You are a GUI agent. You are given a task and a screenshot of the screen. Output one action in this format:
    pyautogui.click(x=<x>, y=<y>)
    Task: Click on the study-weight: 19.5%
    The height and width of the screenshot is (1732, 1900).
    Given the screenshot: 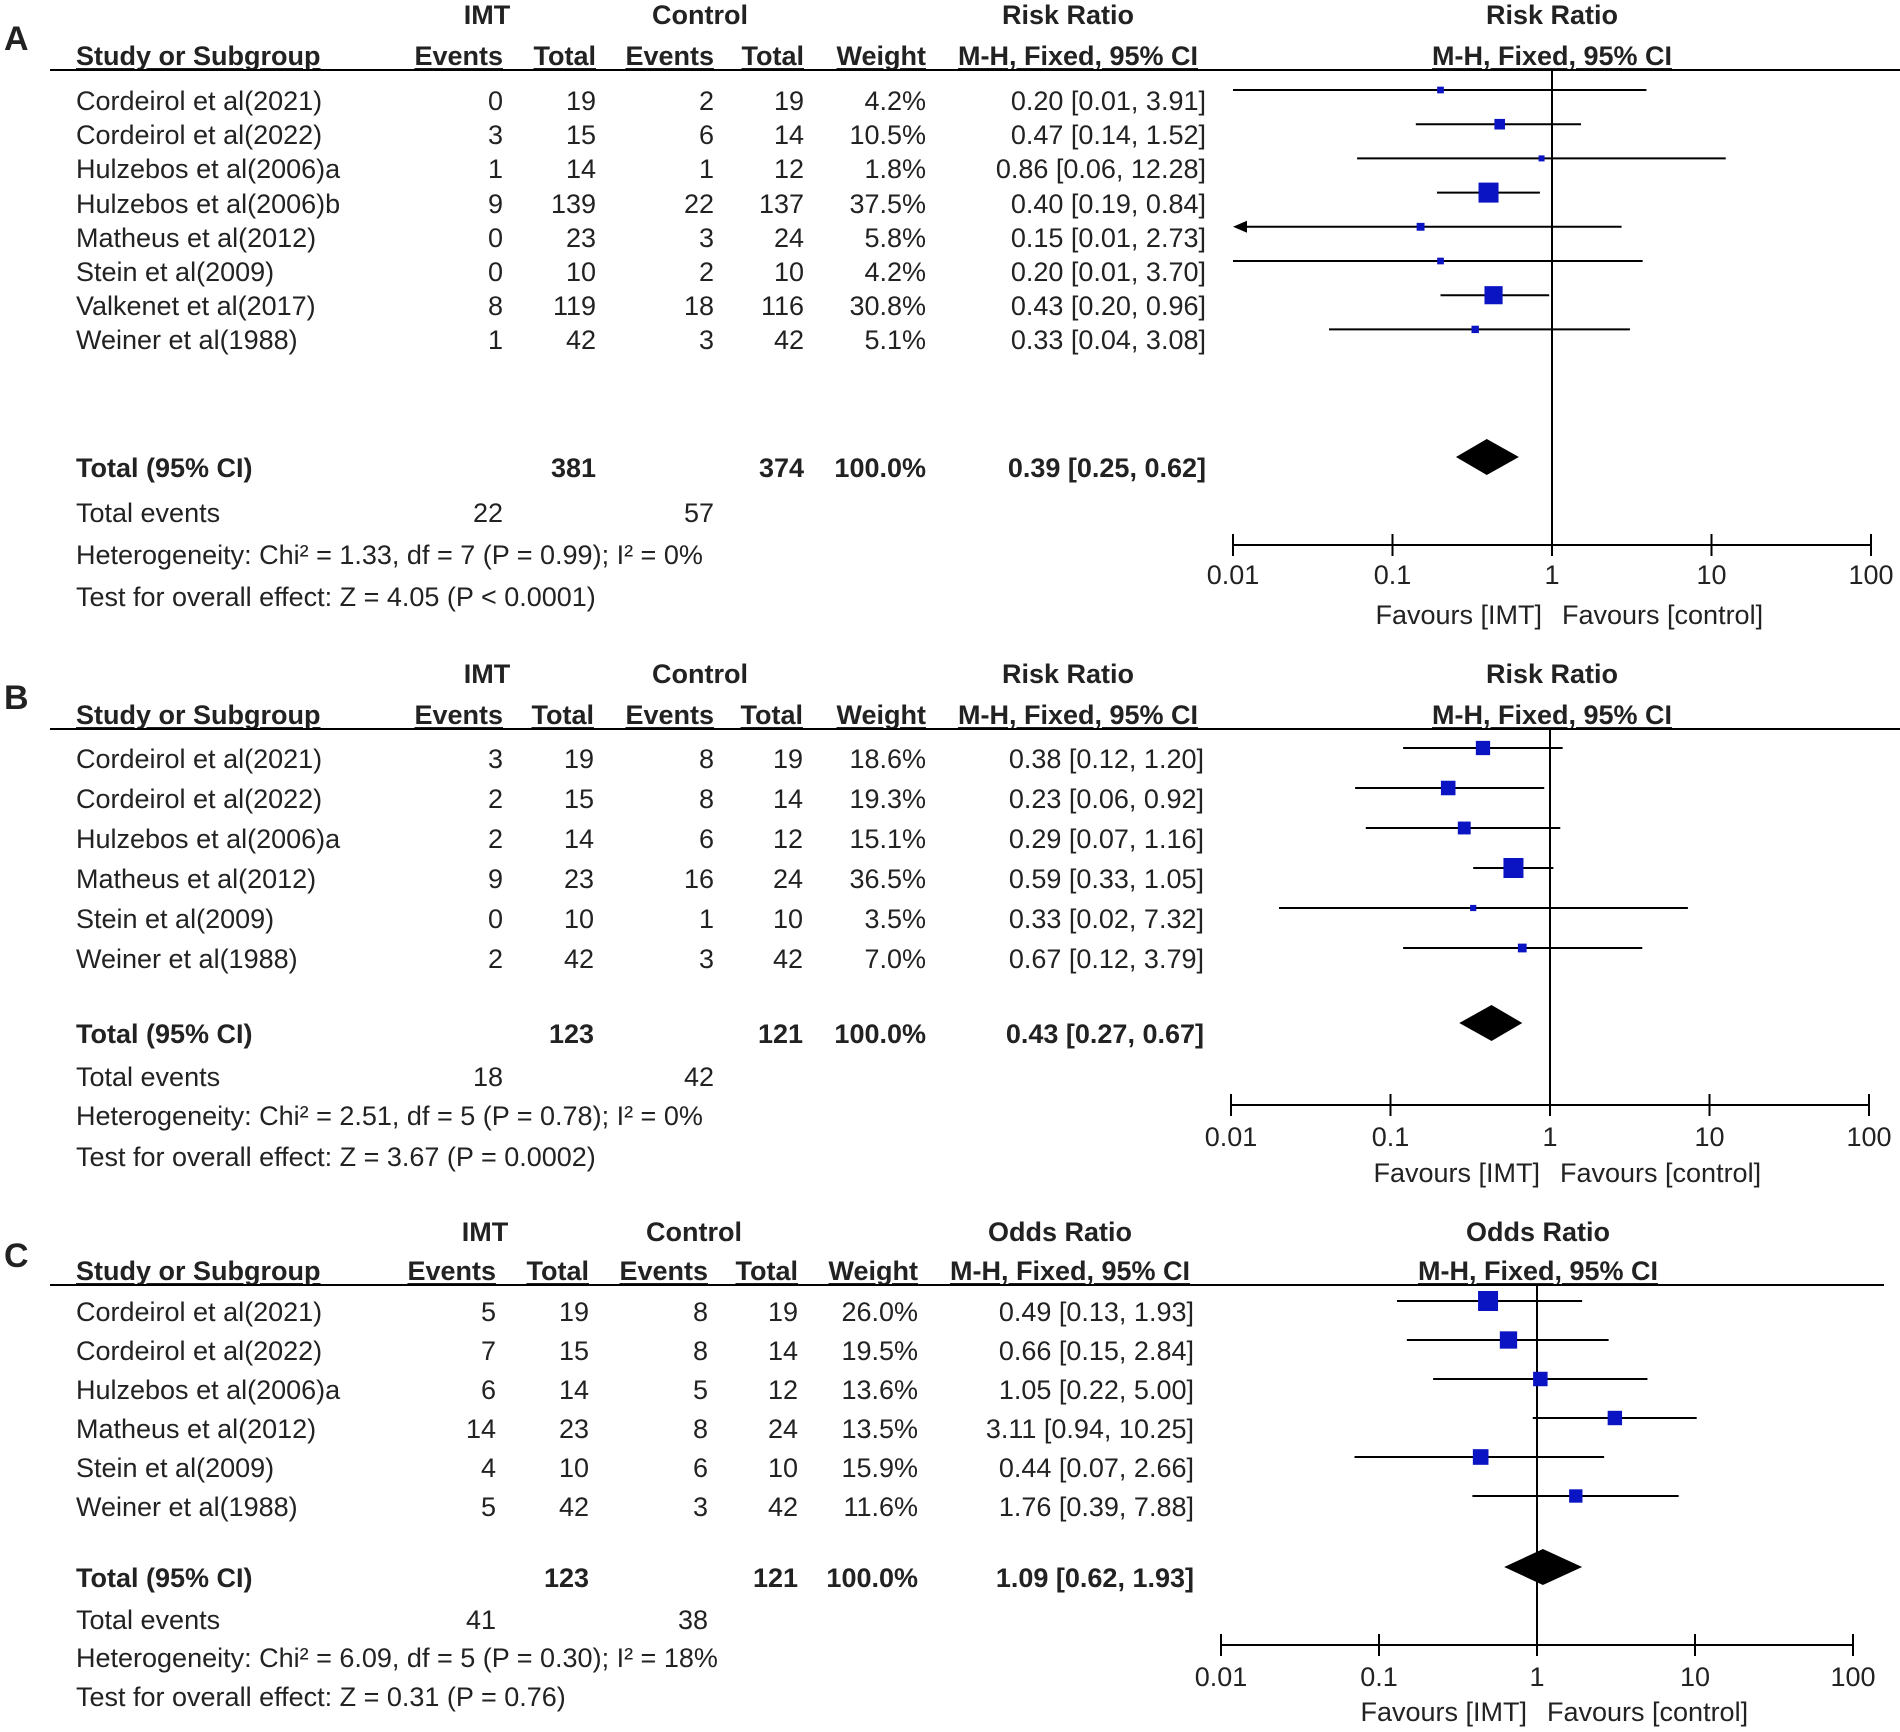 What is the action you would take?
    pyautogui.click(x=879, y=1351)
    